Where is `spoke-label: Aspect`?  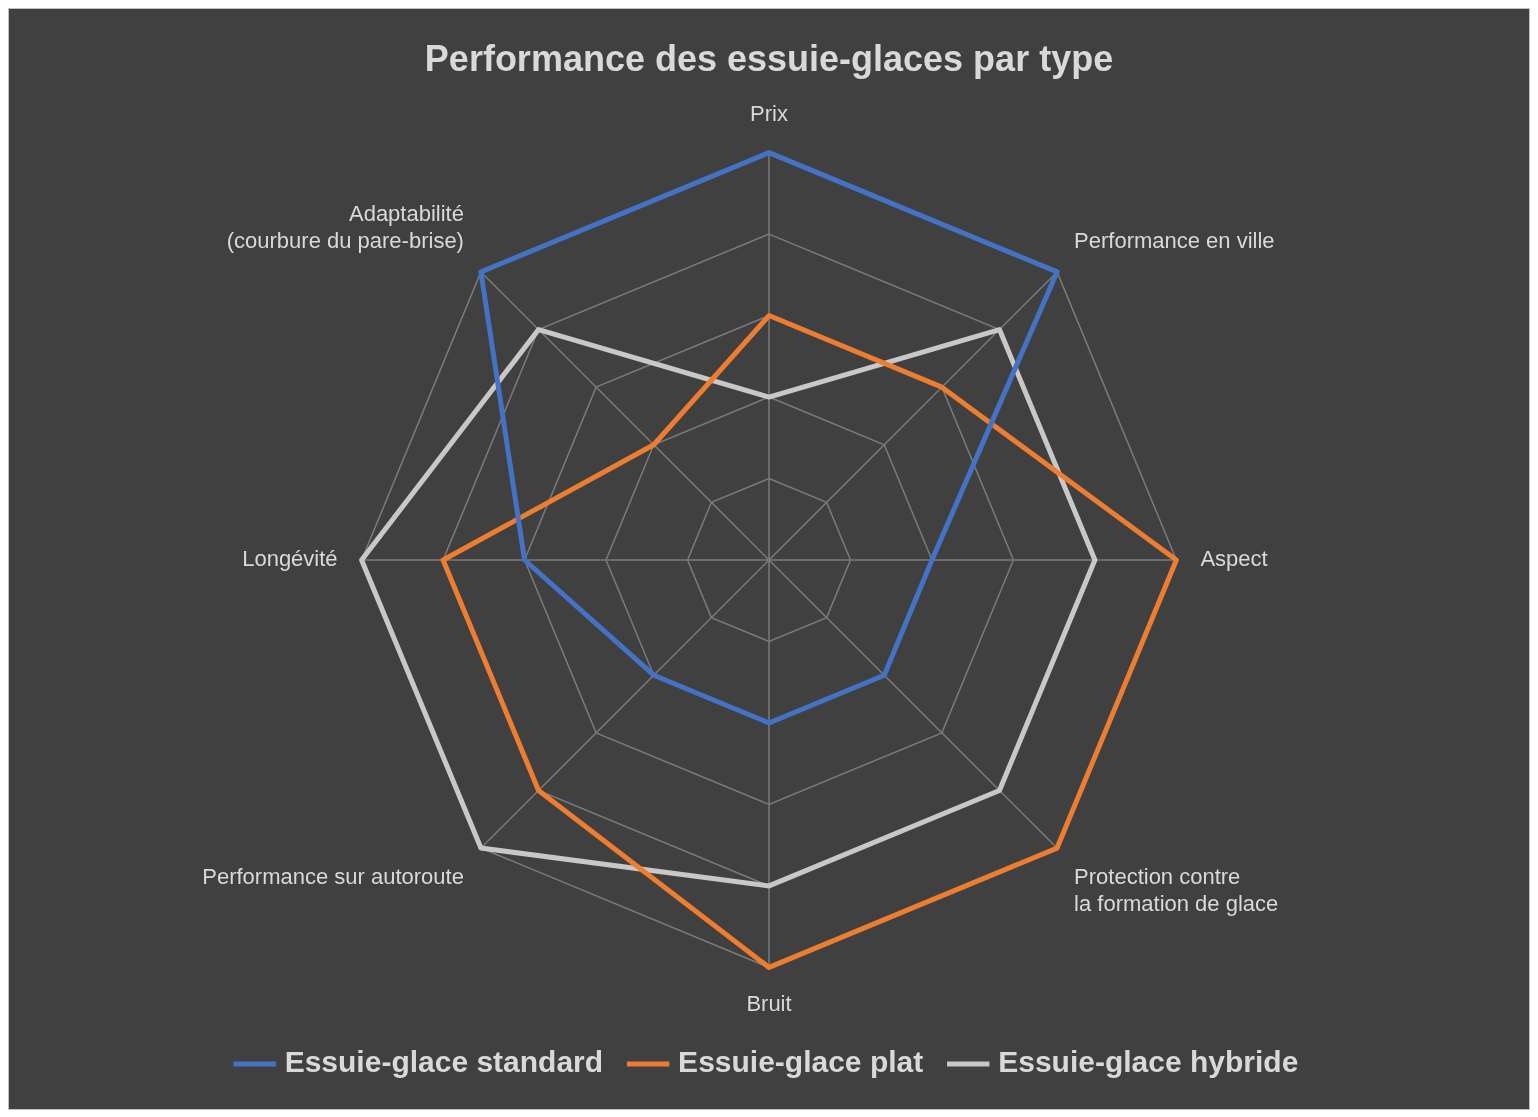
spoke-label: Aspect is located at coordinates (1234, 559).